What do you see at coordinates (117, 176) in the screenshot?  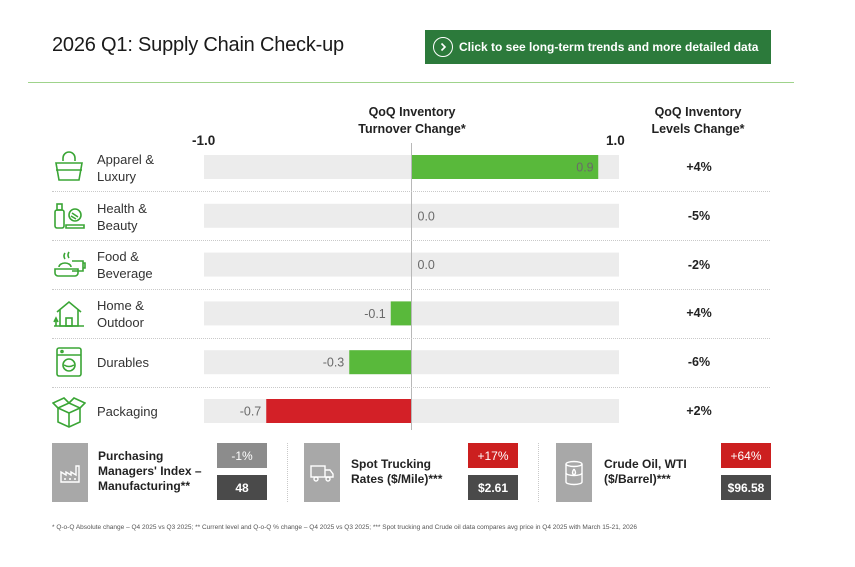 I see `row-label-line2: Luxury` at bounding box center [117, 176].